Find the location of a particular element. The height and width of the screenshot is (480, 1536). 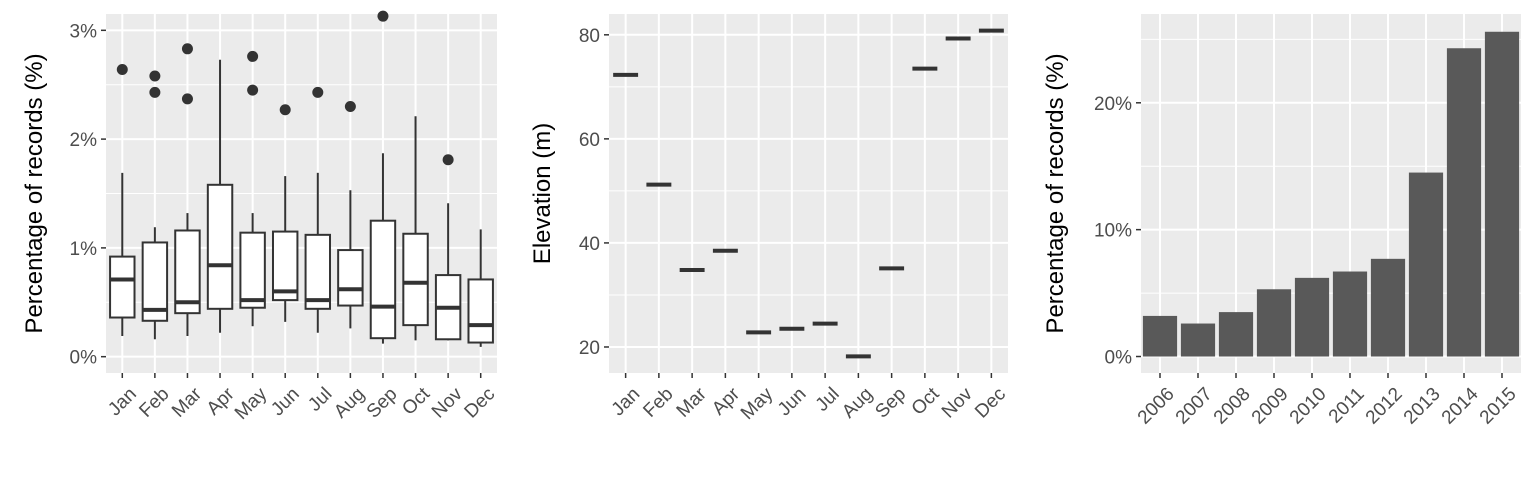

bar-2010 is located at coordinates (1312, 317).